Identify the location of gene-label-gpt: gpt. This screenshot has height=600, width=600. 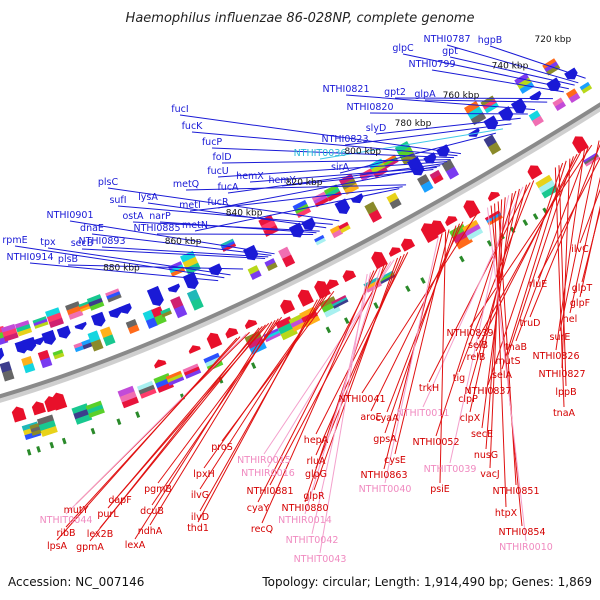
(450, 51).